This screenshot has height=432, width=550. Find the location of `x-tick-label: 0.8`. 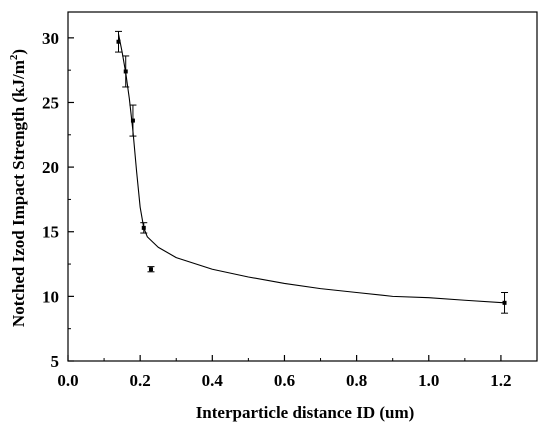

x-tick-label: 0.8 is located at coordinates (356, 380).